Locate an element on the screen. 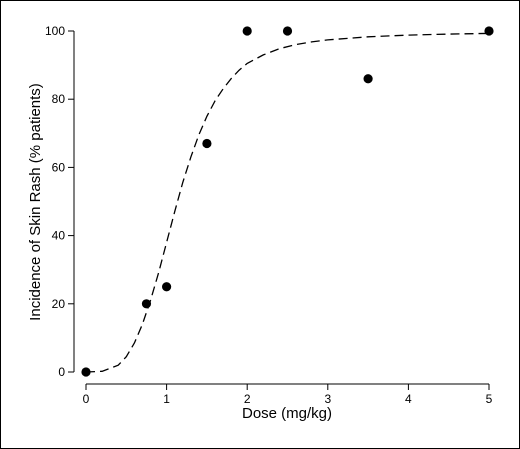 This screenshot has height=449, width=520. y-tick-label: 100 is located at coordinates (55, 31).